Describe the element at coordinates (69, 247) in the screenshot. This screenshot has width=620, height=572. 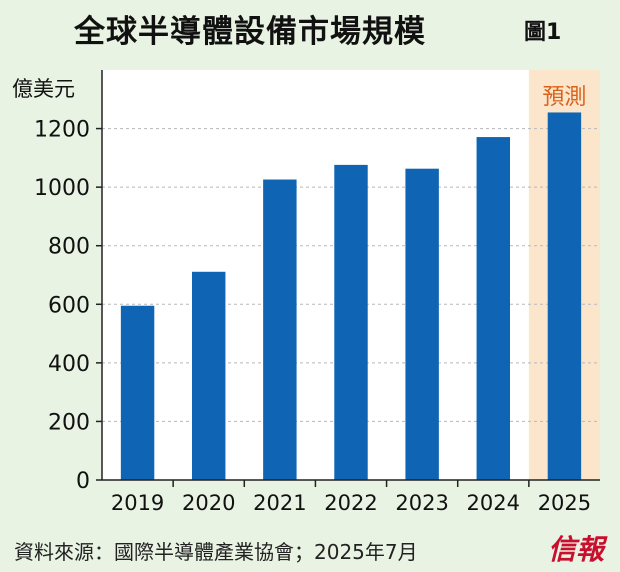
I see `y-tick-label: 800` at that location.